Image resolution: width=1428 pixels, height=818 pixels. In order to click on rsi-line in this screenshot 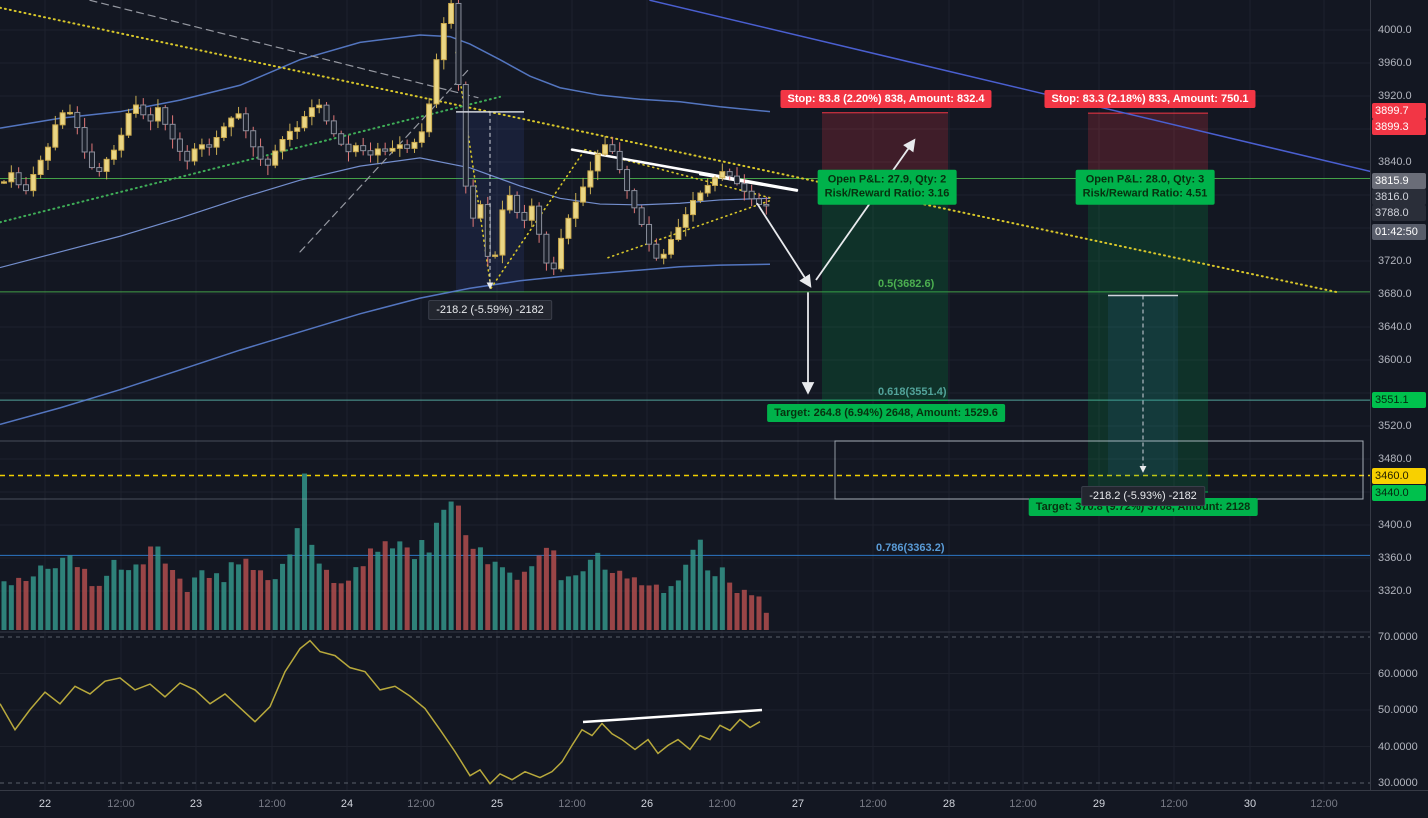, I will do `click(380, 712)`.